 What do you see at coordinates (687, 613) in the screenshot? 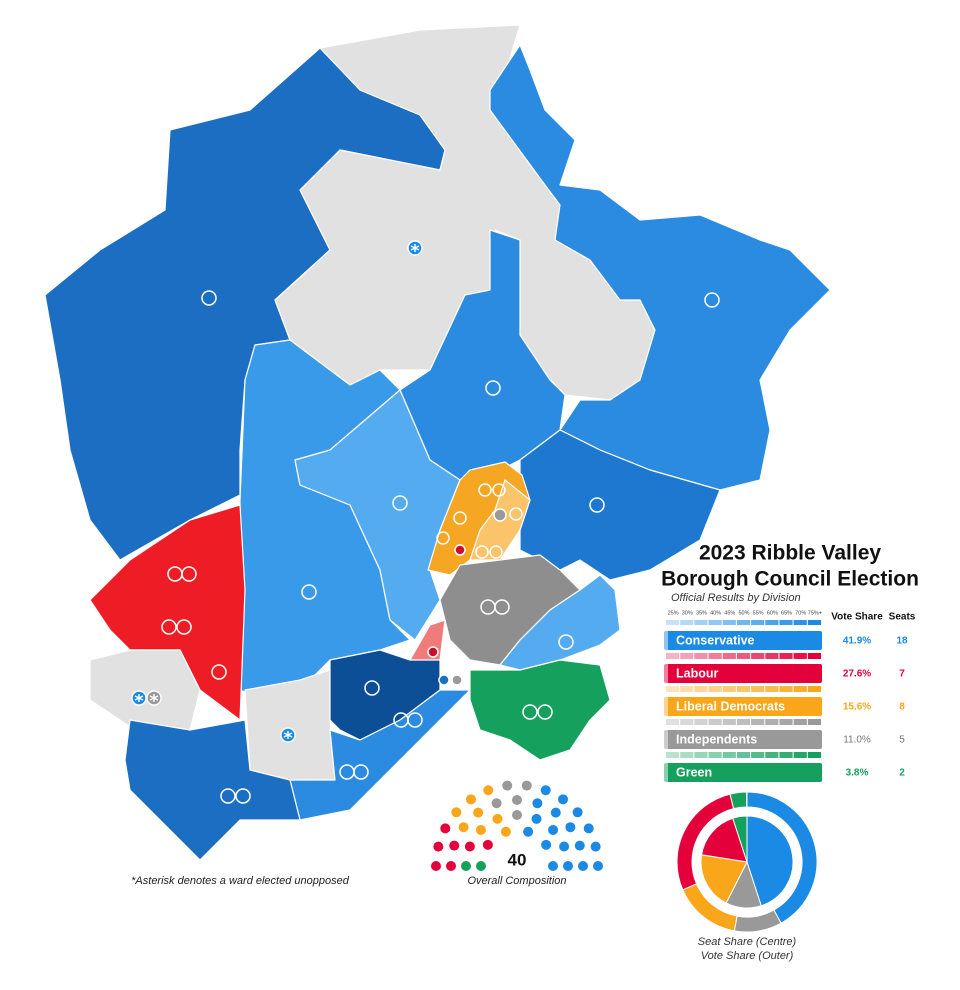
I see `scale-label: 30%` at bounding box center [687, 613].